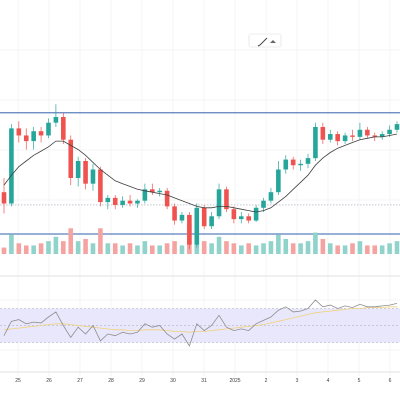  I want to click on x-axis-label: 27, so click(80, 381).